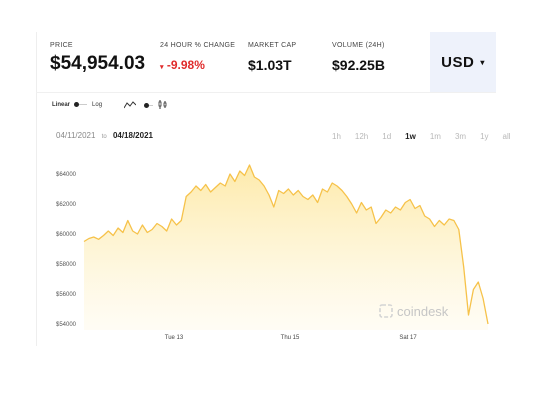 This screenshot has width=533, height=400. I want to click on y-tick-label: $64000, so click(66, 175).